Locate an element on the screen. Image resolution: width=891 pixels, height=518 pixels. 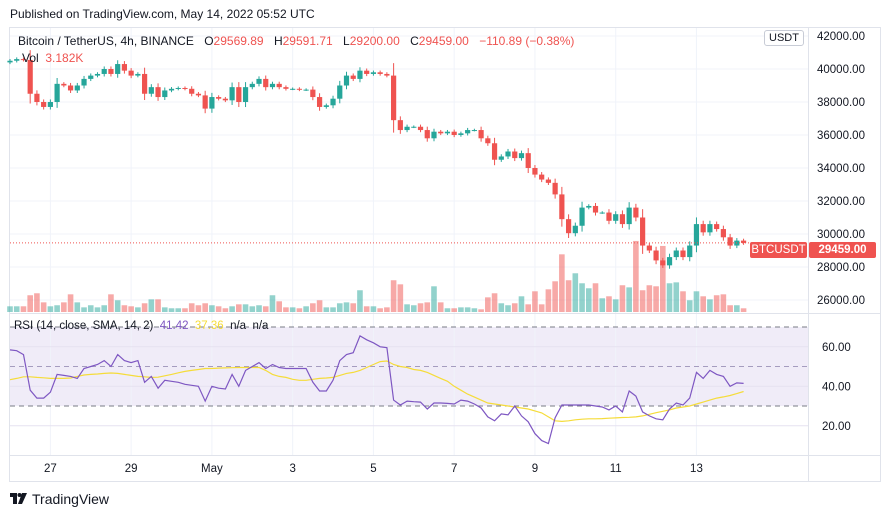
close-label: C is located at coordinates (414, 41).